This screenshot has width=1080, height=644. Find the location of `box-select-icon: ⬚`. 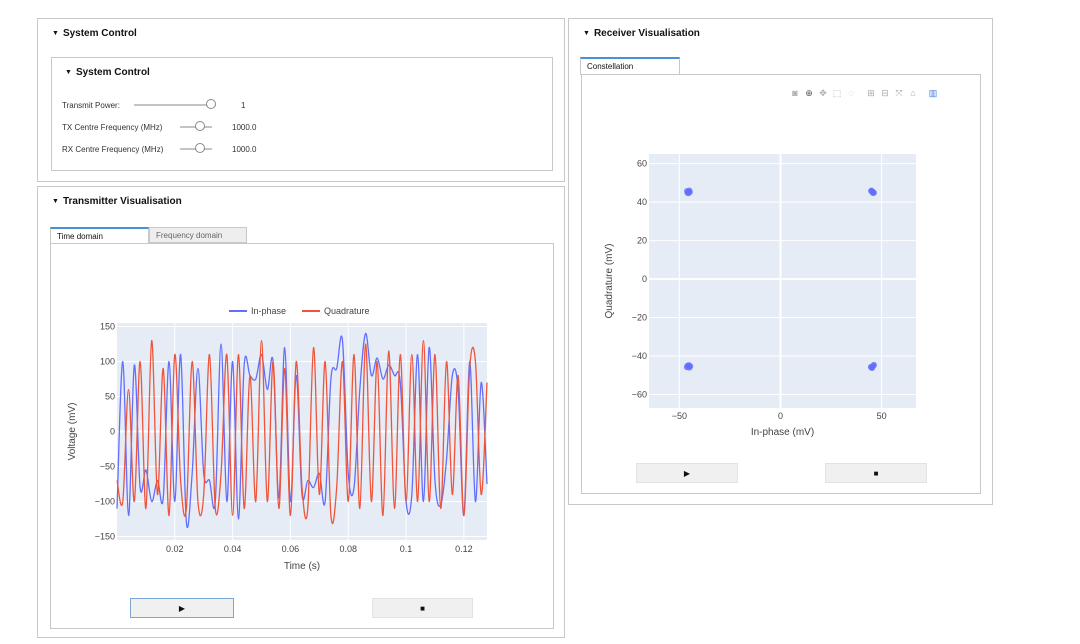

box-select-icon: ⬚ is located at coordinates (837, 92).